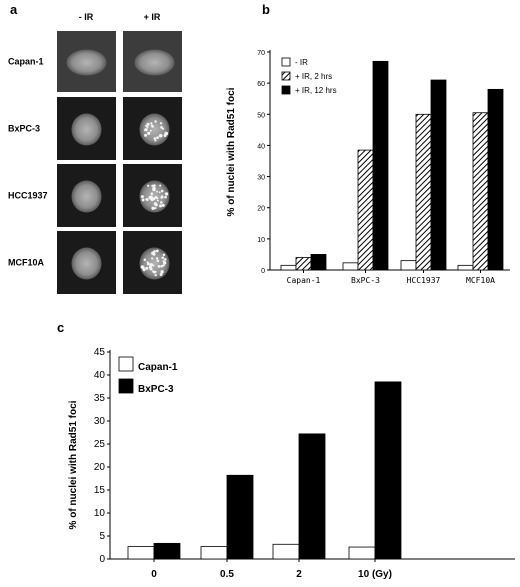 The width and height of the screenshot is (520, 587). I want to click on nucleus-bxpc-3-minus-ir, so click(86, 129).